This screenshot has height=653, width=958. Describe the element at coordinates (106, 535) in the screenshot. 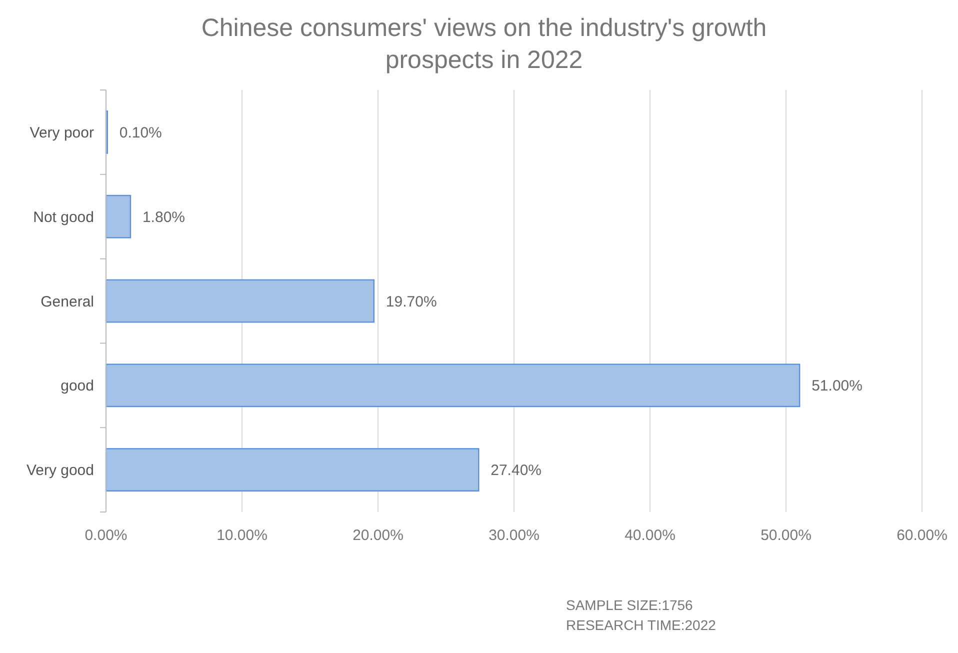

I see `x-tick-label: 0.00%` at that location.